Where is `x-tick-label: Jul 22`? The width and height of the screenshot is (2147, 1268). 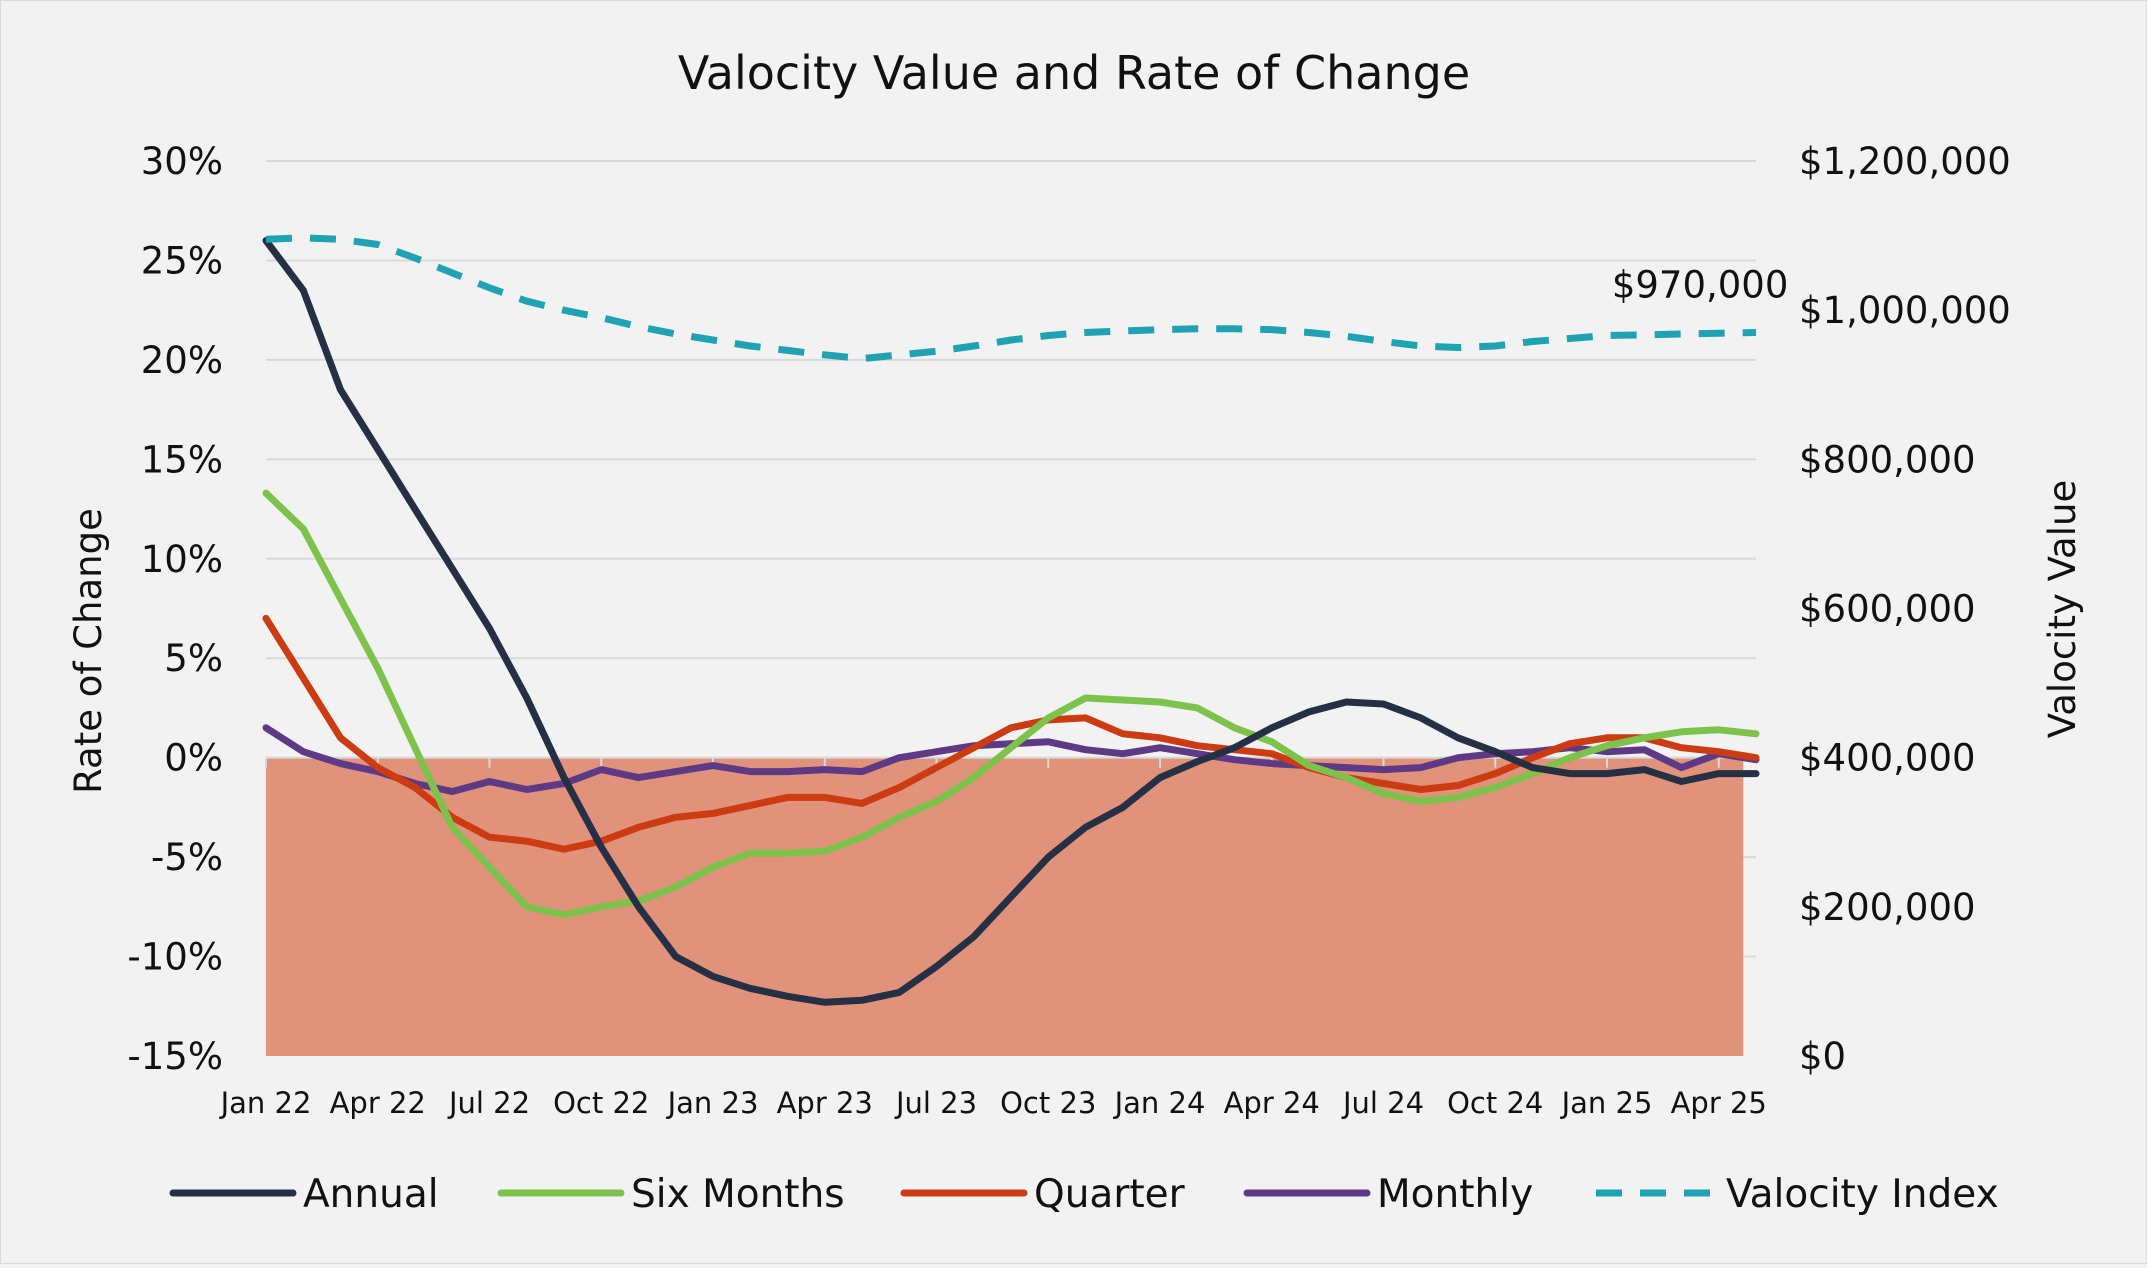 x-tick-label: Jul 22 is located at coordinates (488, 1103).